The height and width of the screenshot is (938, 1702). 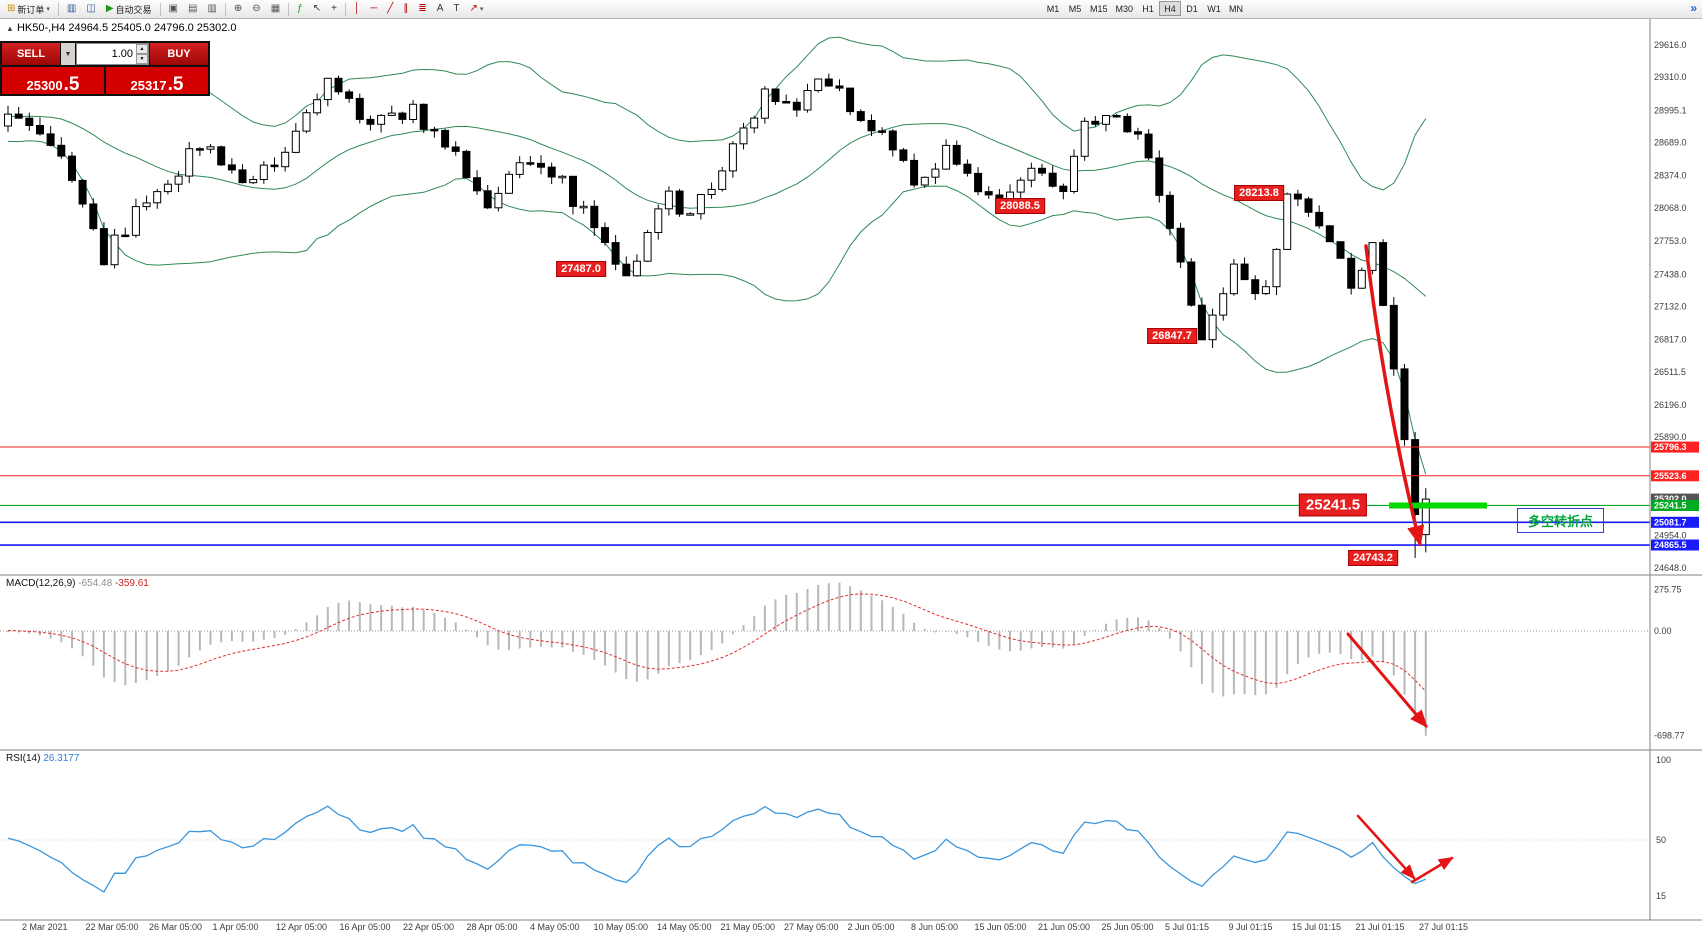 I want to click on timeframe-m15-button: M15, so click(x=1099, y=8).